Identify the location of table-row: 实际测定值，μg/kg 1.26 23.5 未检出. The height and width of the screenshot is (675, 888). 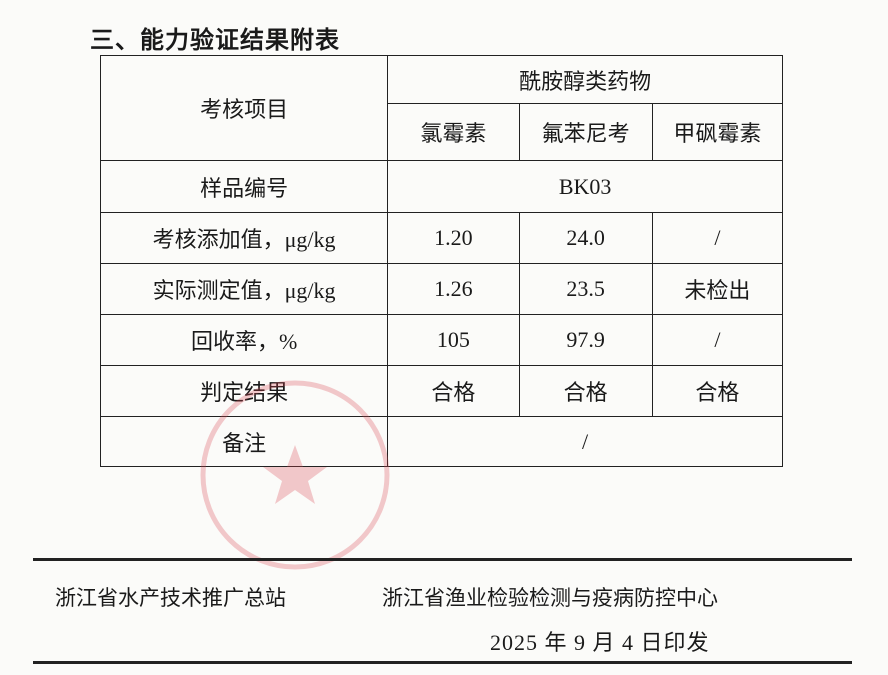
(441, 289).